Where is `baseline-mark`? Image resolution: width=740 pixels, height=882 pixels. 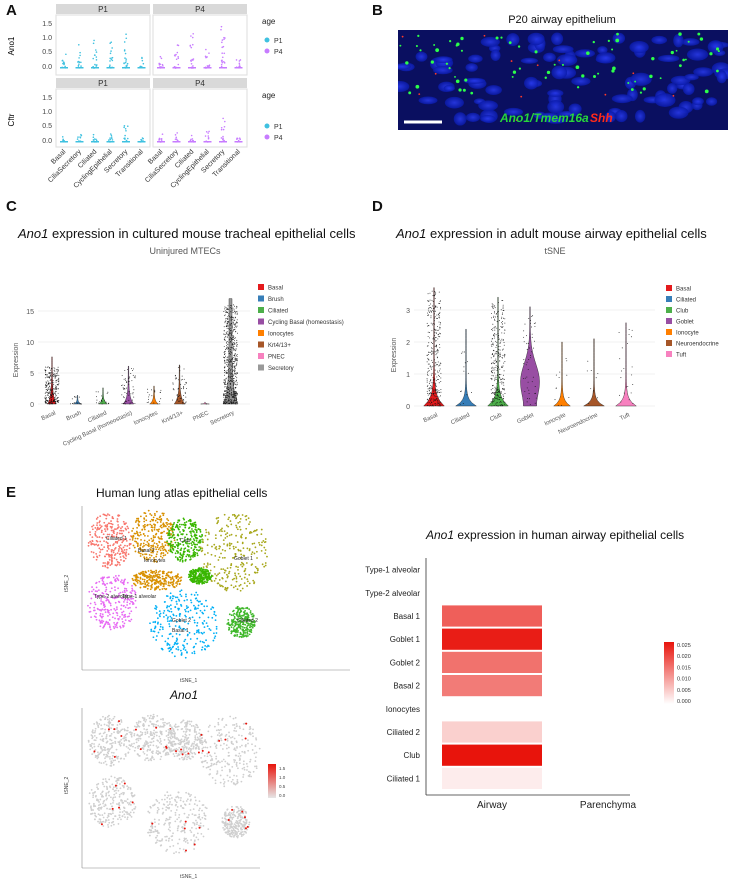
baseline-mark is located at coordinates (64, 68).